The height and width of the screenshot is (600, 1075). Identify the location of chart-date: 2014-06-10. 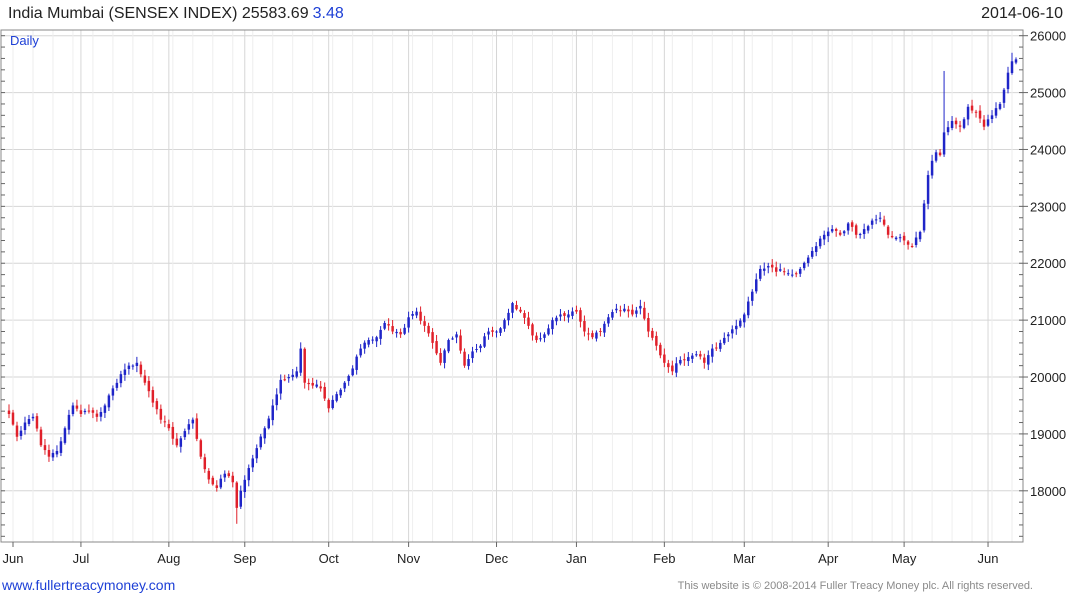
(1022, 13).